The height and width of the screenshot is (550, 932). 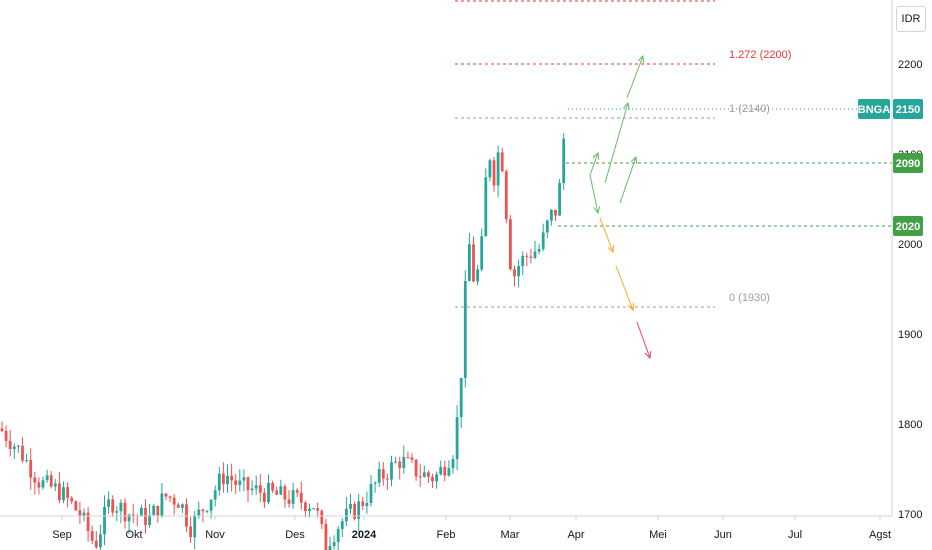 I want to click on y-tick-label: 2200, so click(x=910, y=65).